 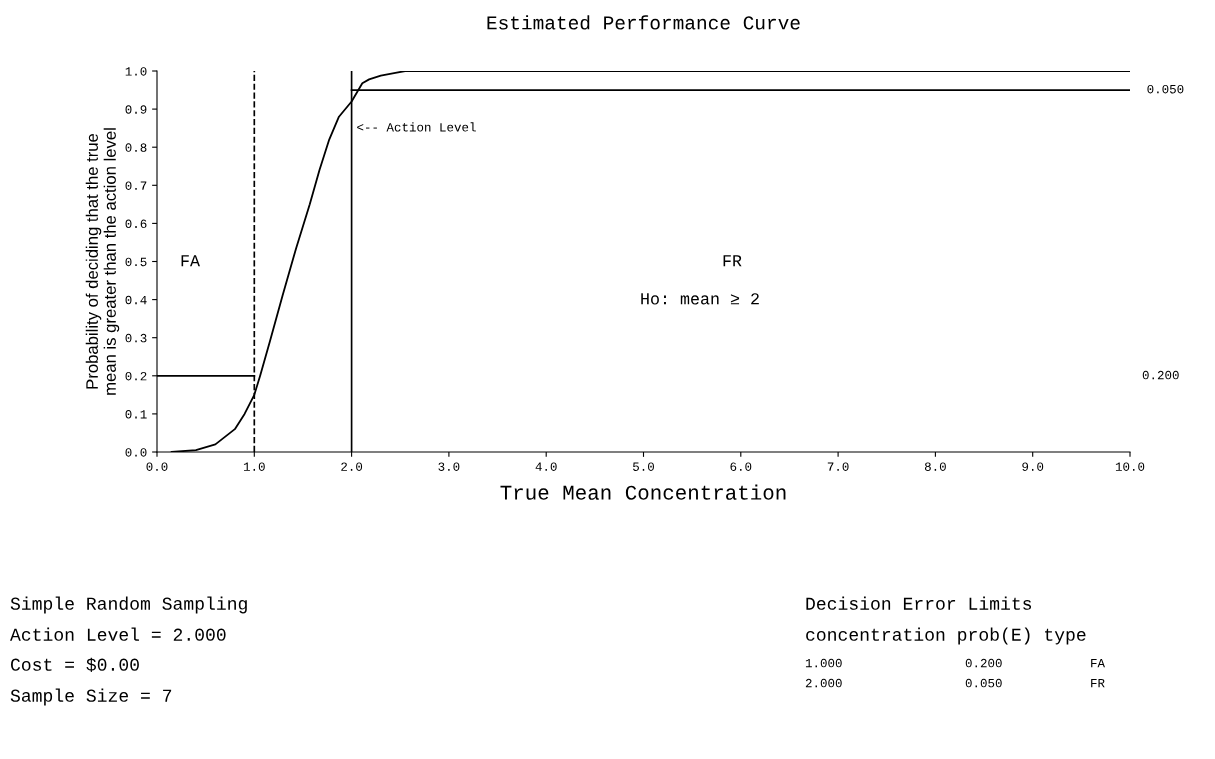 What do you see at coordinates (136, 147) in the screenshot?
I see `y-tick-label: 0.8` at bounding box center [136, 147].